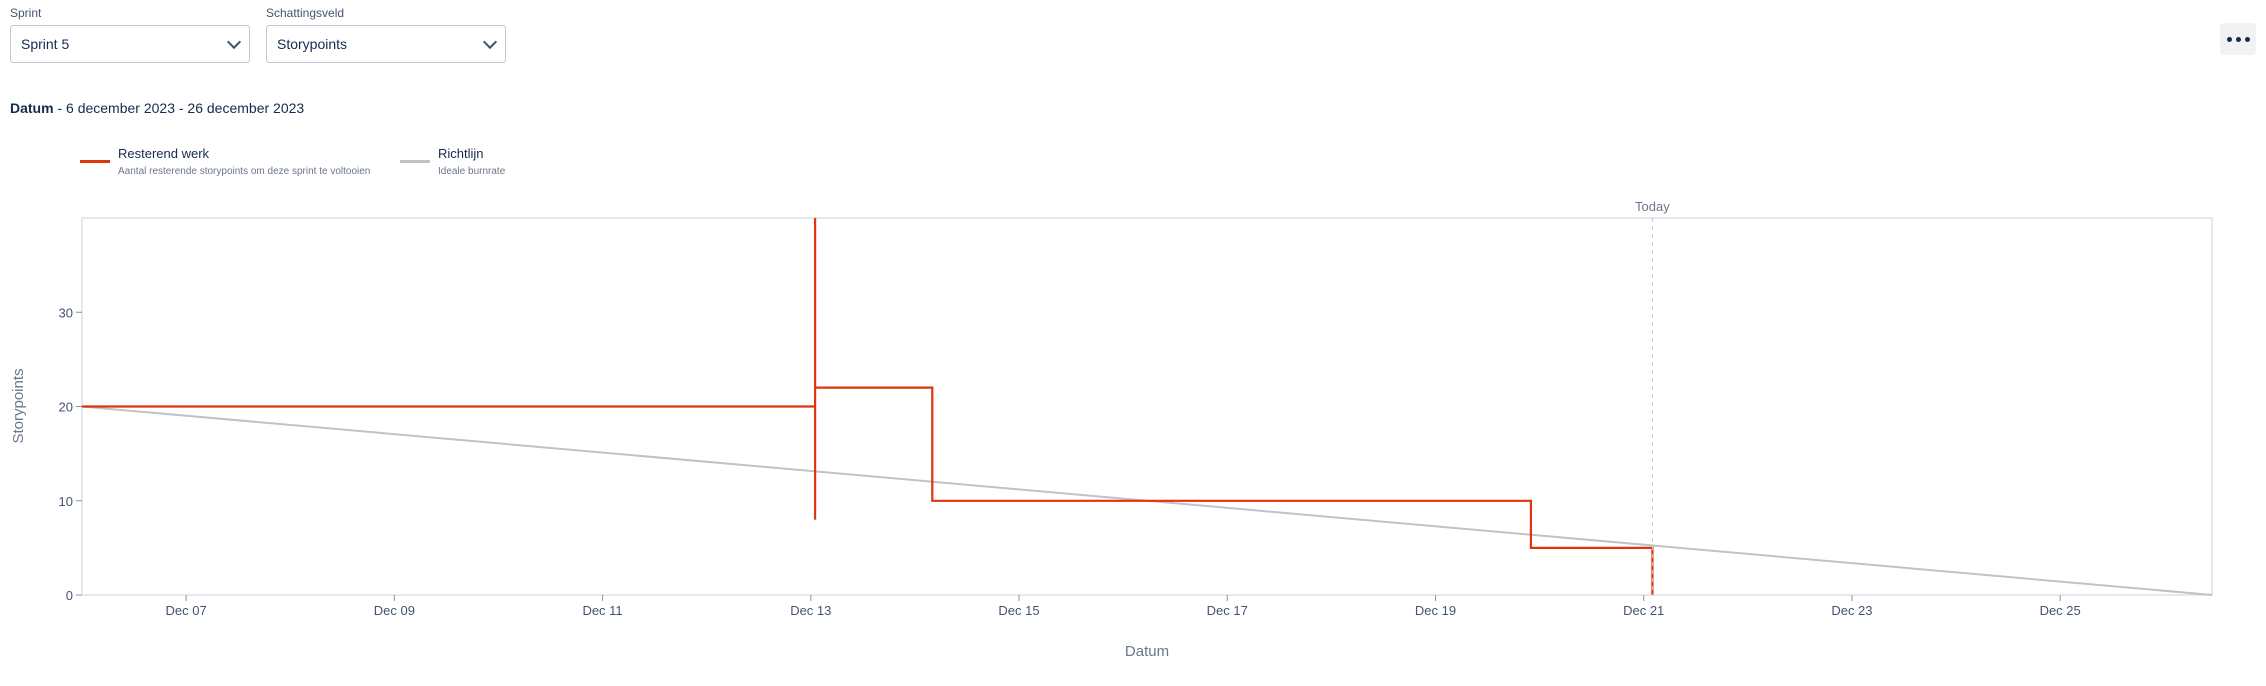 This screenshot has width=2266, height=686. What do you see at coordinates (66, 407) in the screenshot?
I see `y-tick-label: 20` at bounding box center [66, 407].